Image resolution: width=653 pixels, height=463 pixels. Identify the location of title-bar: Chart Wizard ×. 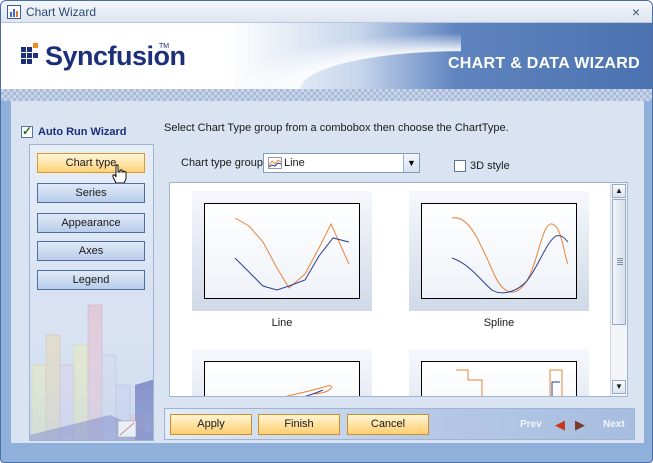
(326, 12).